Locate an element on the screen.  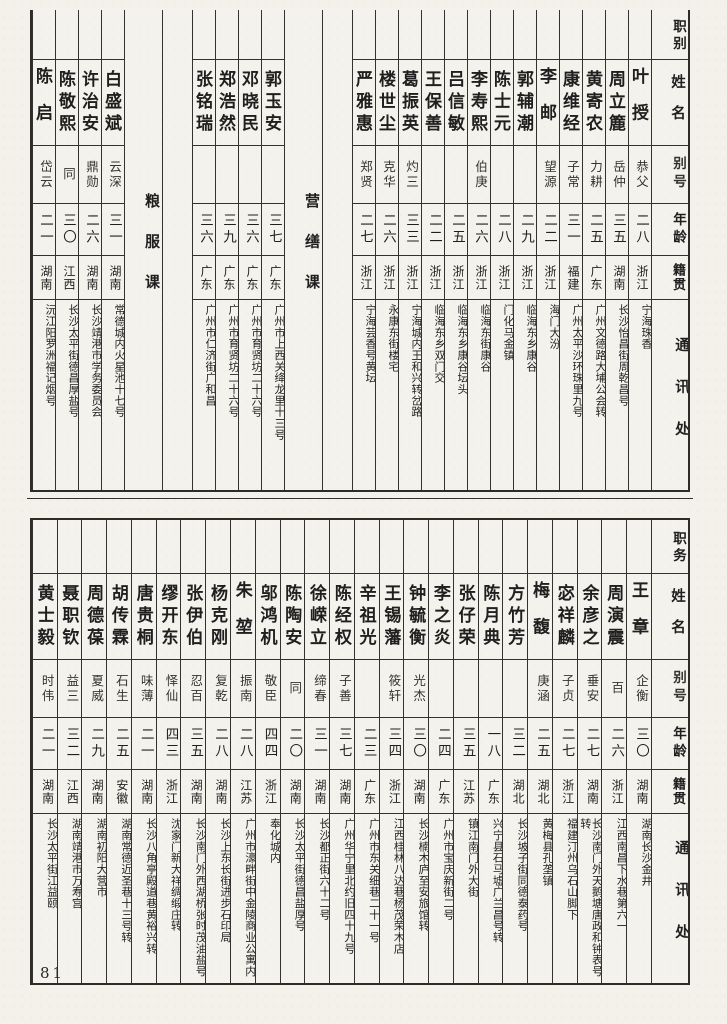
person-column: 钟毓衡 光杰 三〇 湖南 长沙楠木庐至安旅馆转 is located at coordinates (416, 751).